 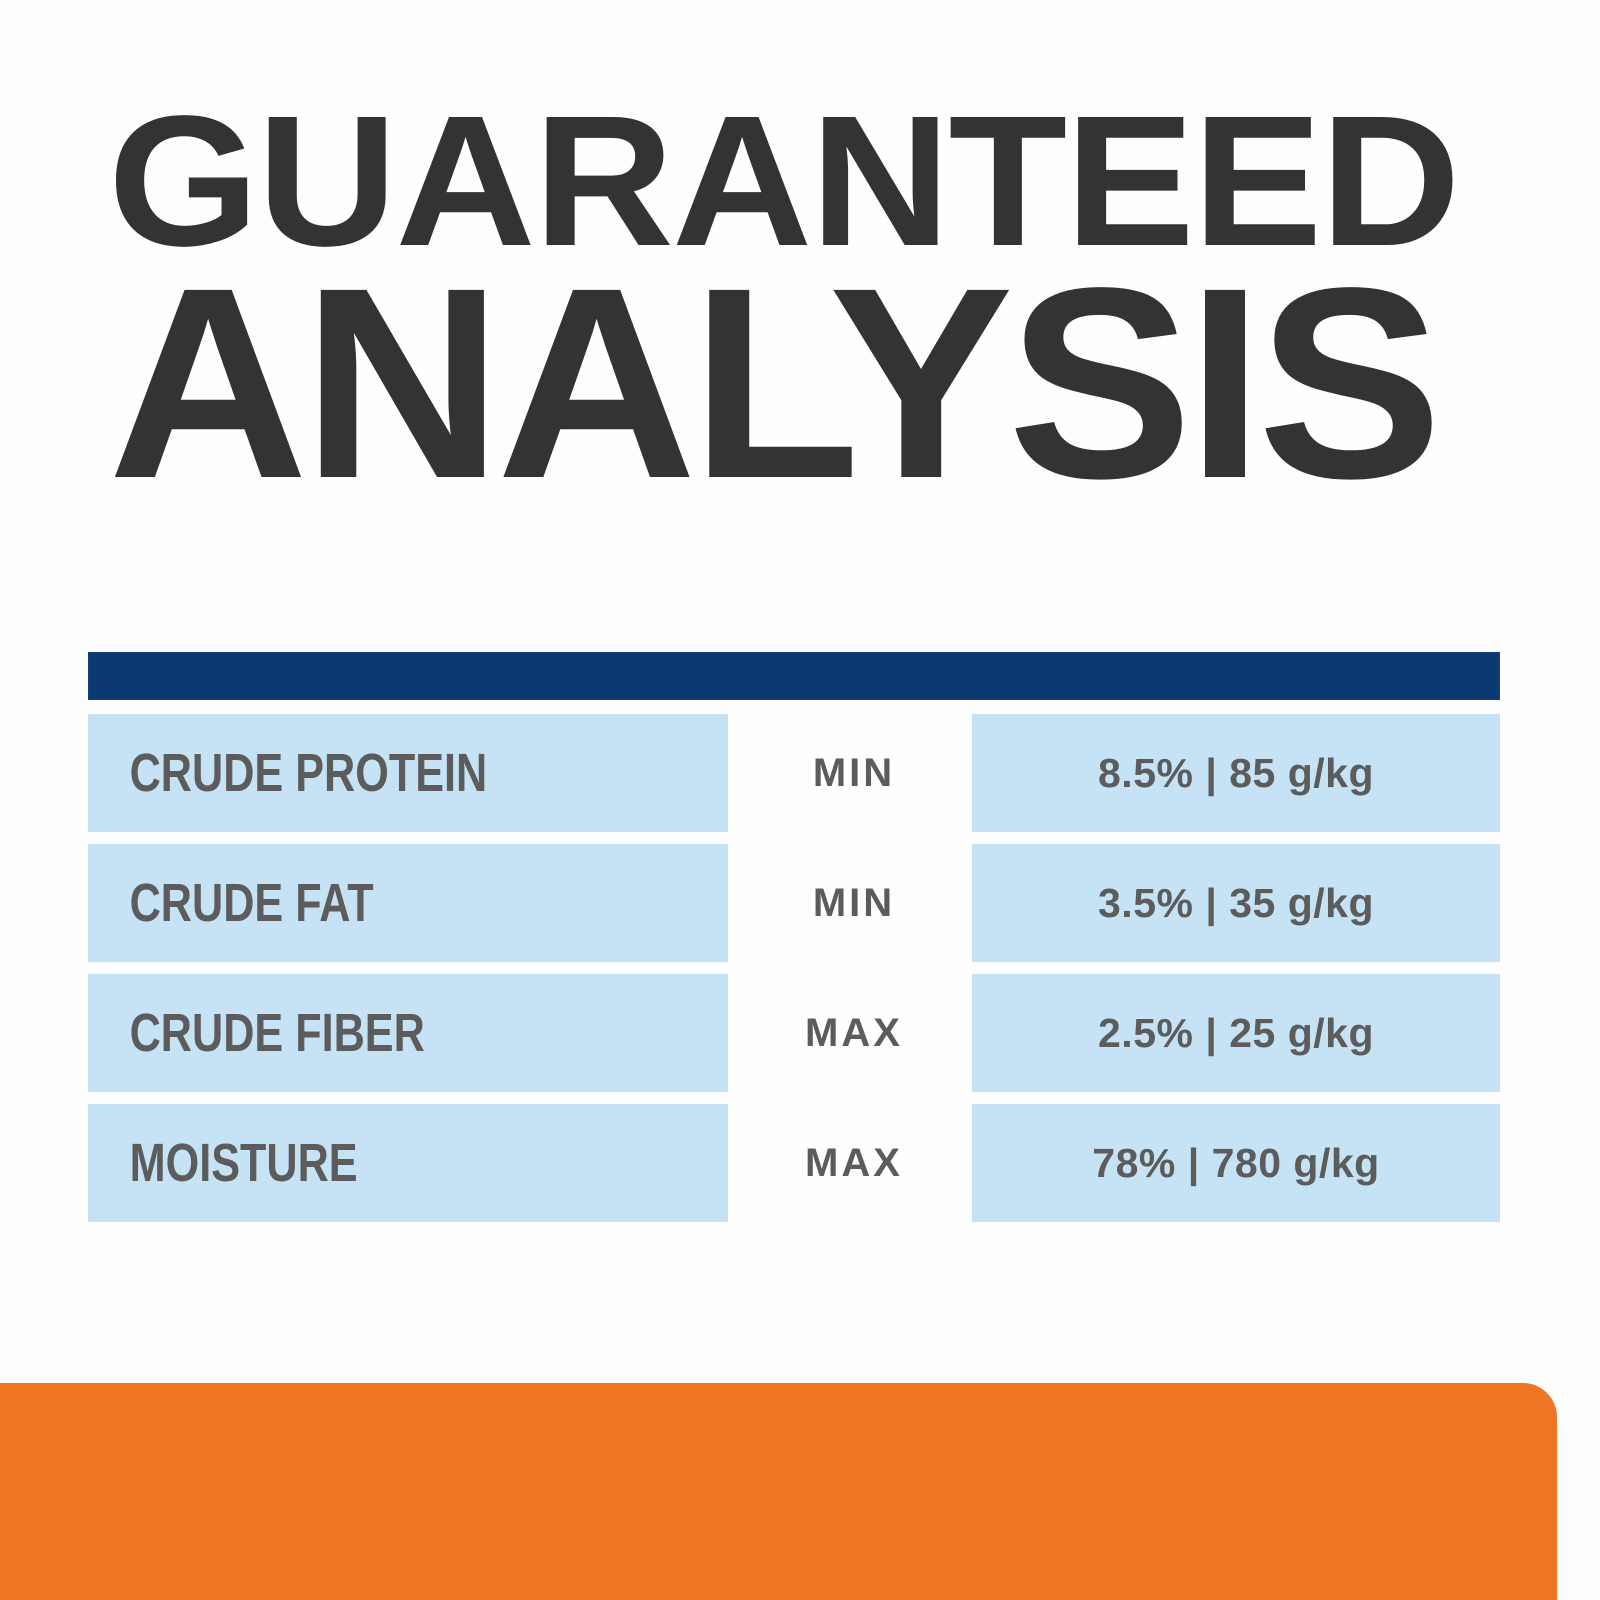 I want to click on nutrient-value-label: 78% | 780 g/kg, so click(x=1236, y=1162).